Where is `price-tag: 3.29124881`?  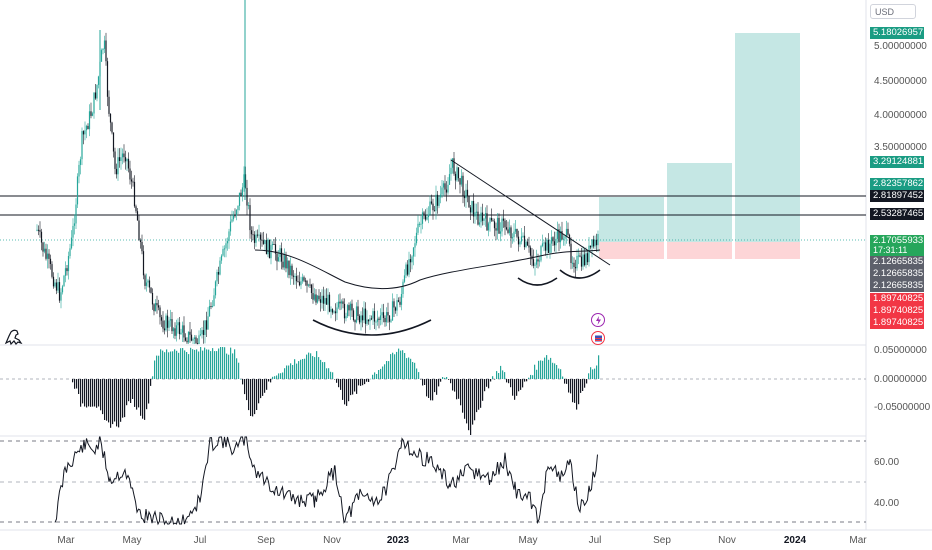 price-tag: 3.29124881 is located at coordinates (897, 162).